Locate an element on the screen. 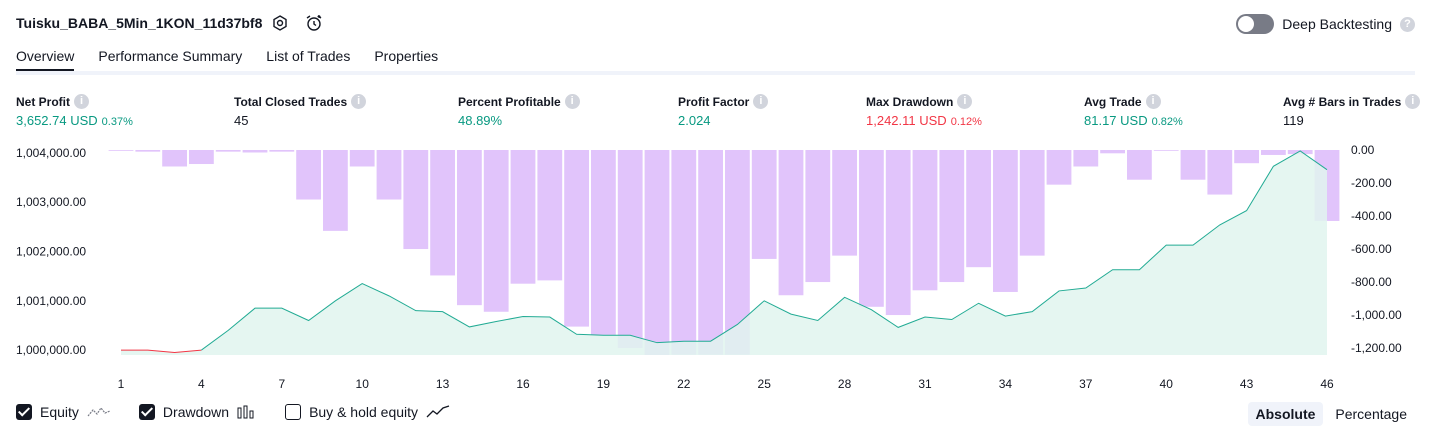  legend-drawdown: Drawdown is located at coordinates (197, 412).